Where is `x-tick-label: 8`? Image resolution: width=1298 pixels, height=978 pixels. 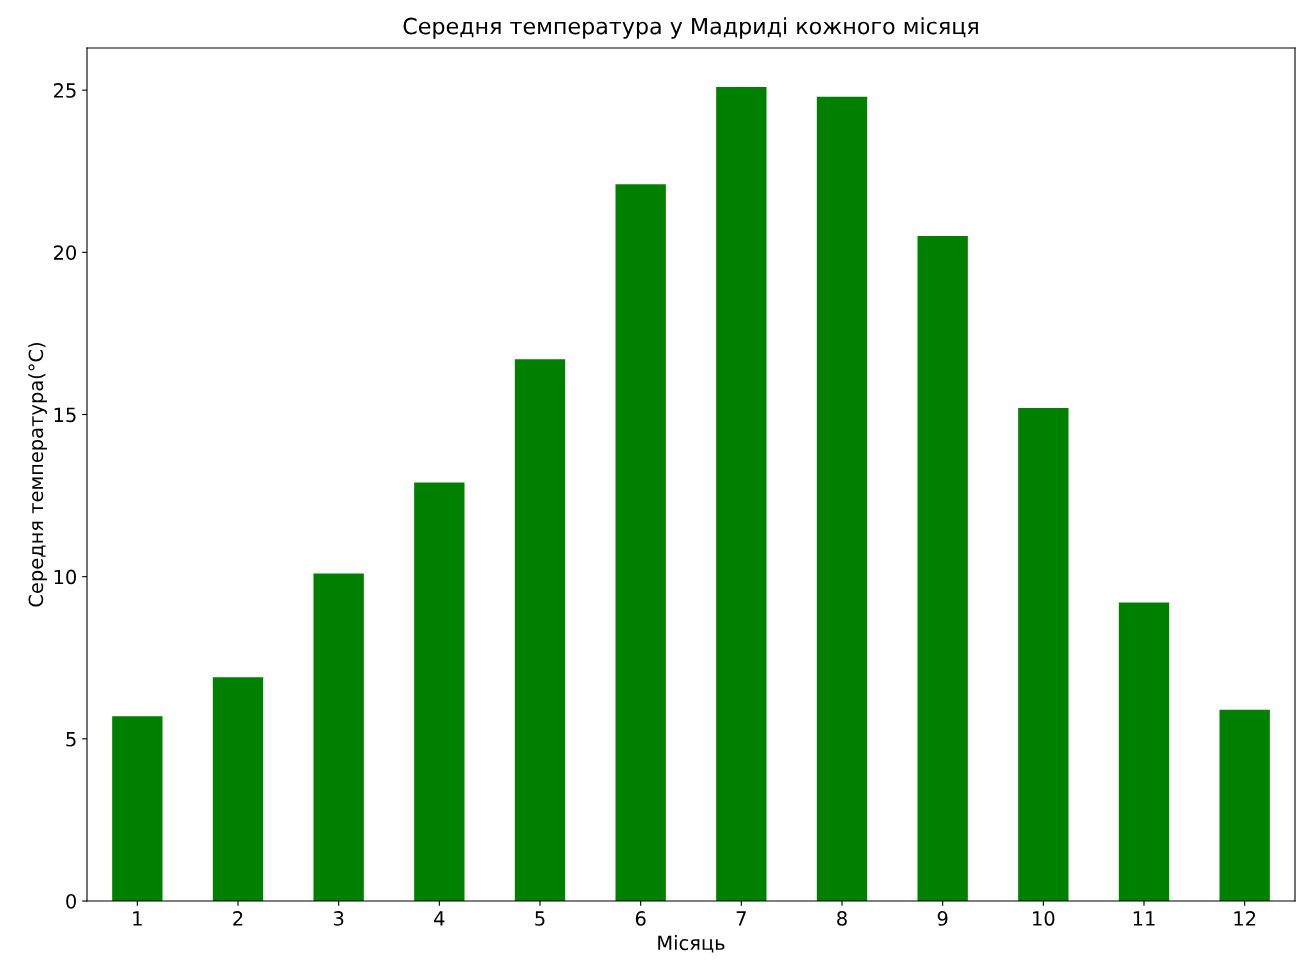
x-tick-label: 8 is located at coordinates (842, 918).